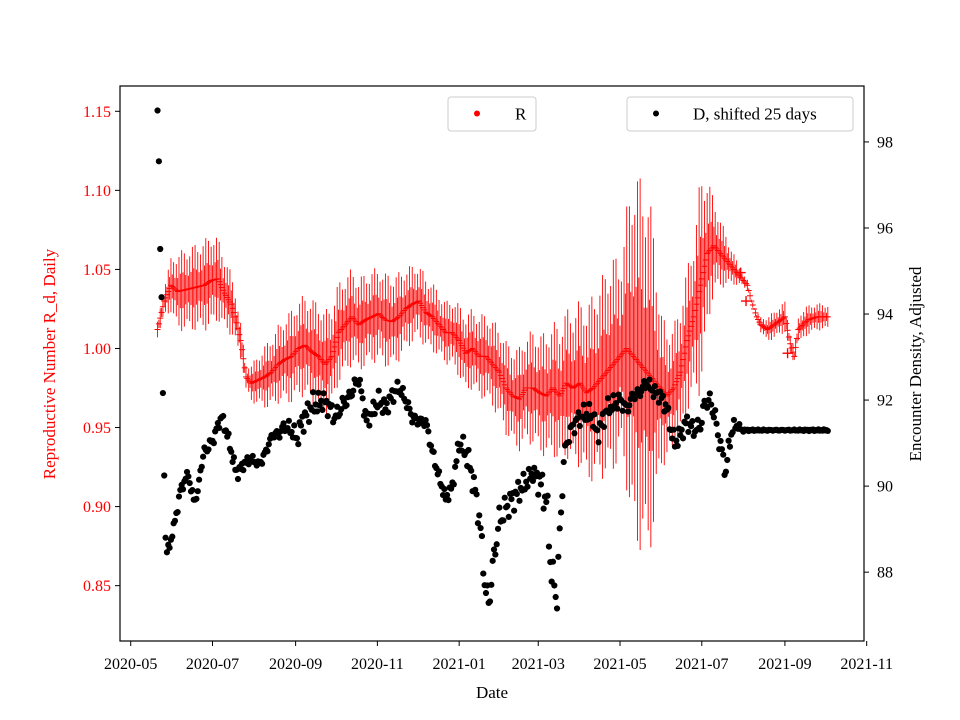 Image resolution: width=960 pixels, height=720 pixels. What do you see at coordinates (619, 664) in the screenshot?
I see `x-tick-label: 2021-05` at bounding box center [619, 664].